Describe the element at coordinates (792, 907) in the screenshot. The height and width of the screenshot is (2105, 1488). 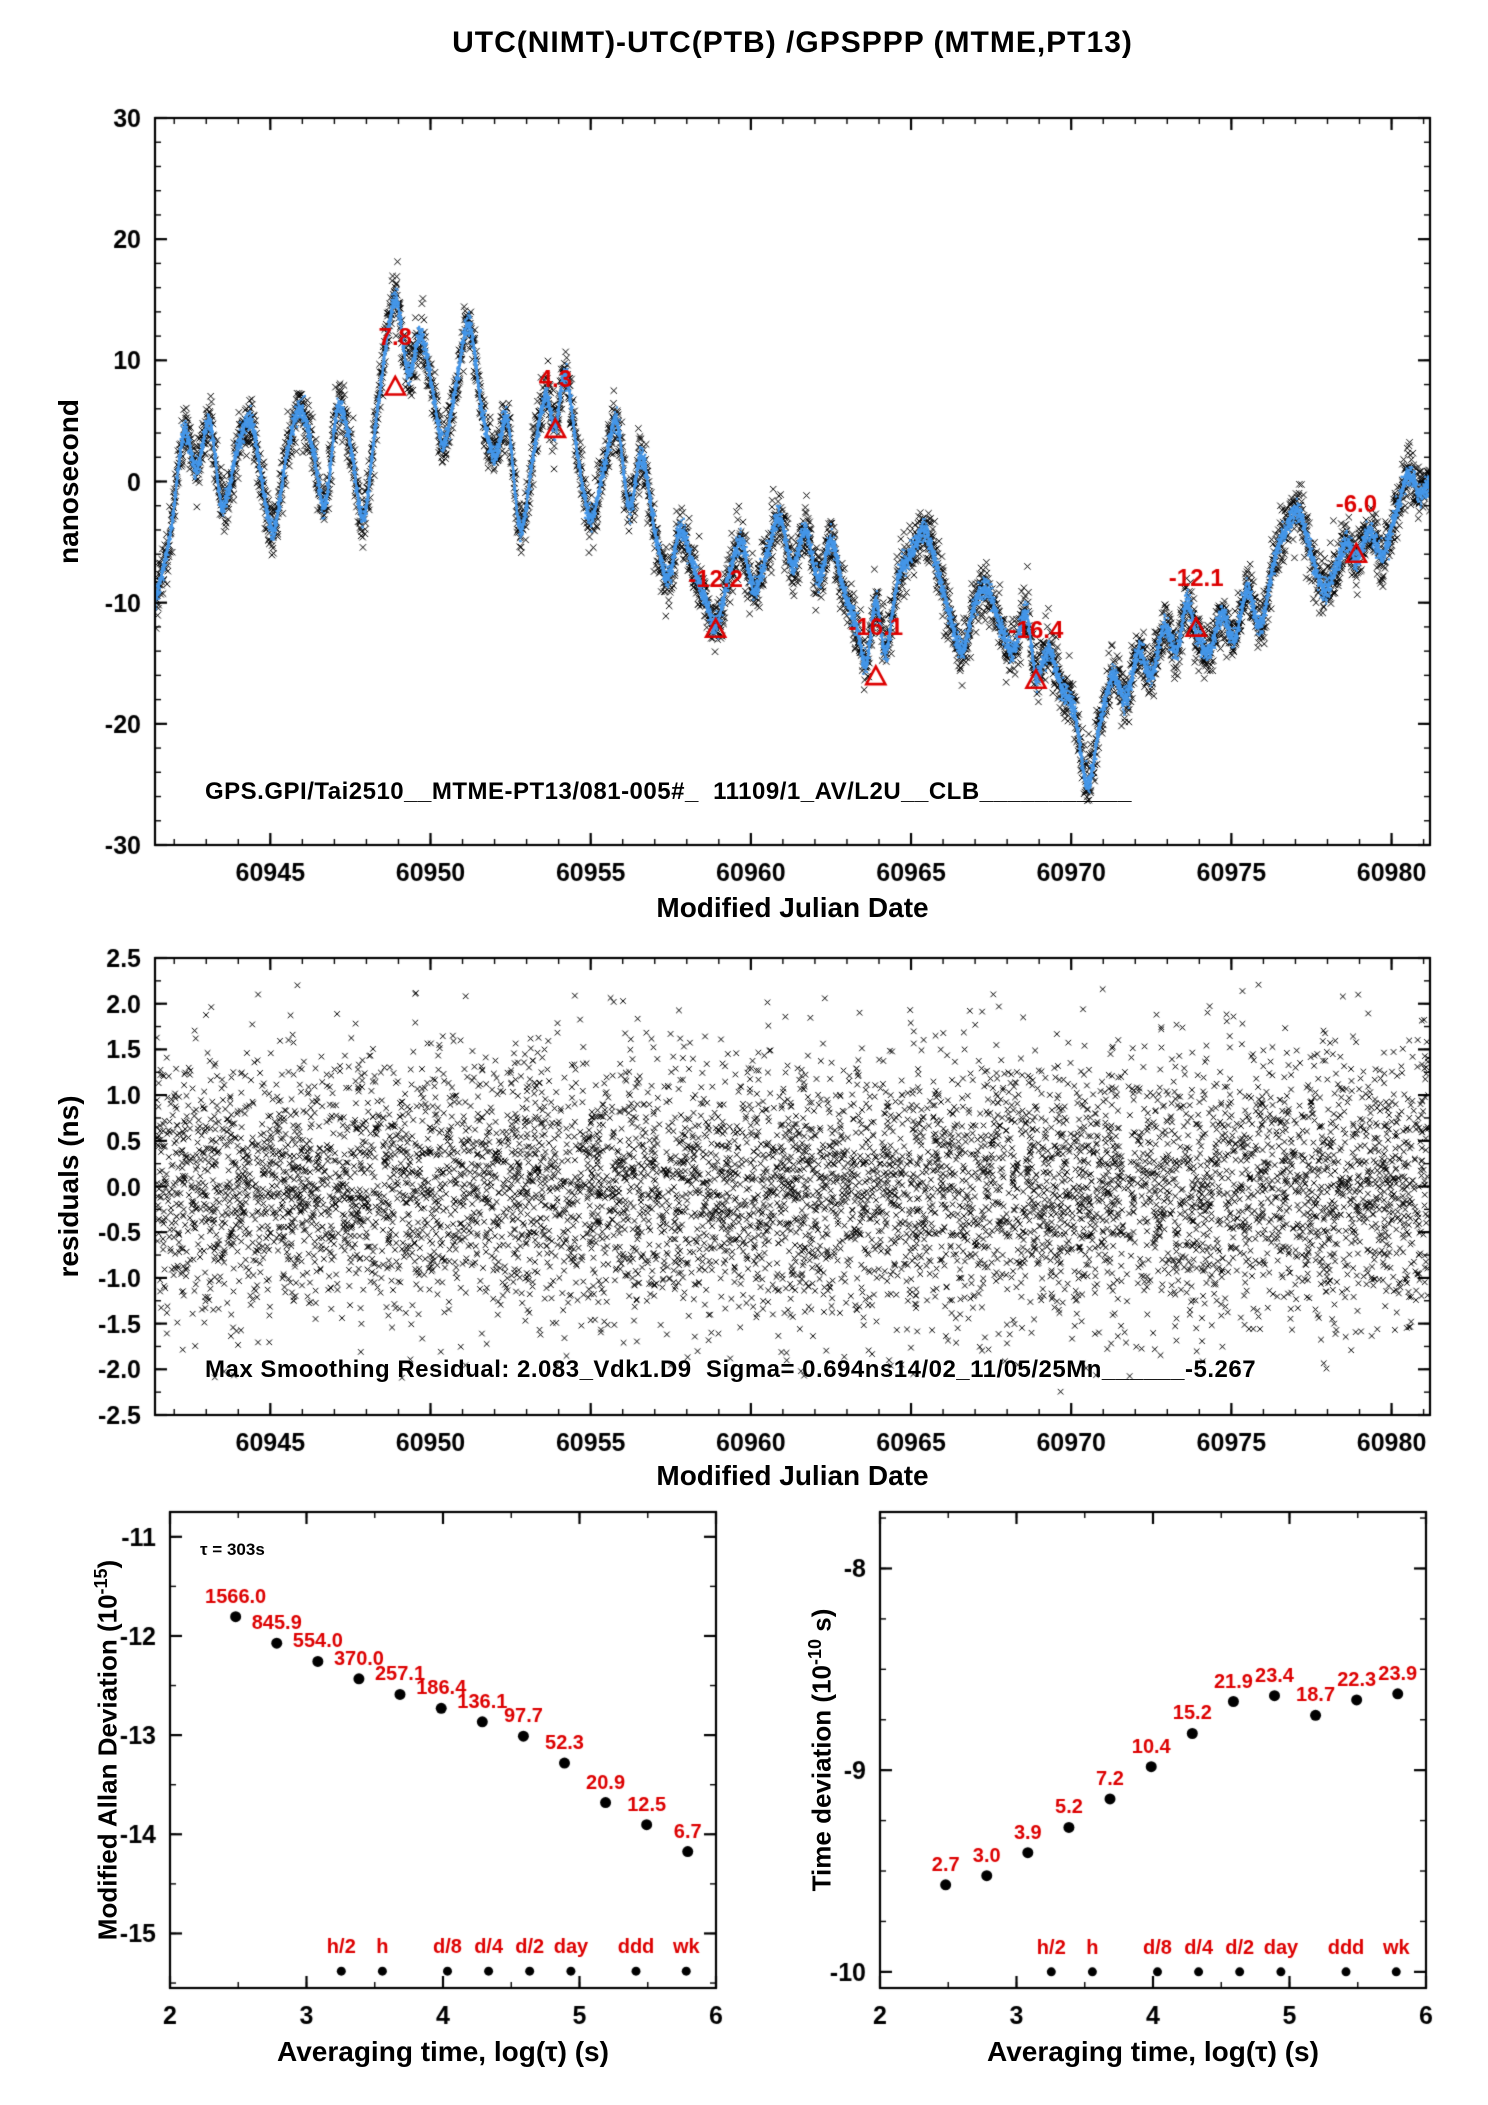
I see `panel1-x-axis-label: Modified Julian Date` at that location.